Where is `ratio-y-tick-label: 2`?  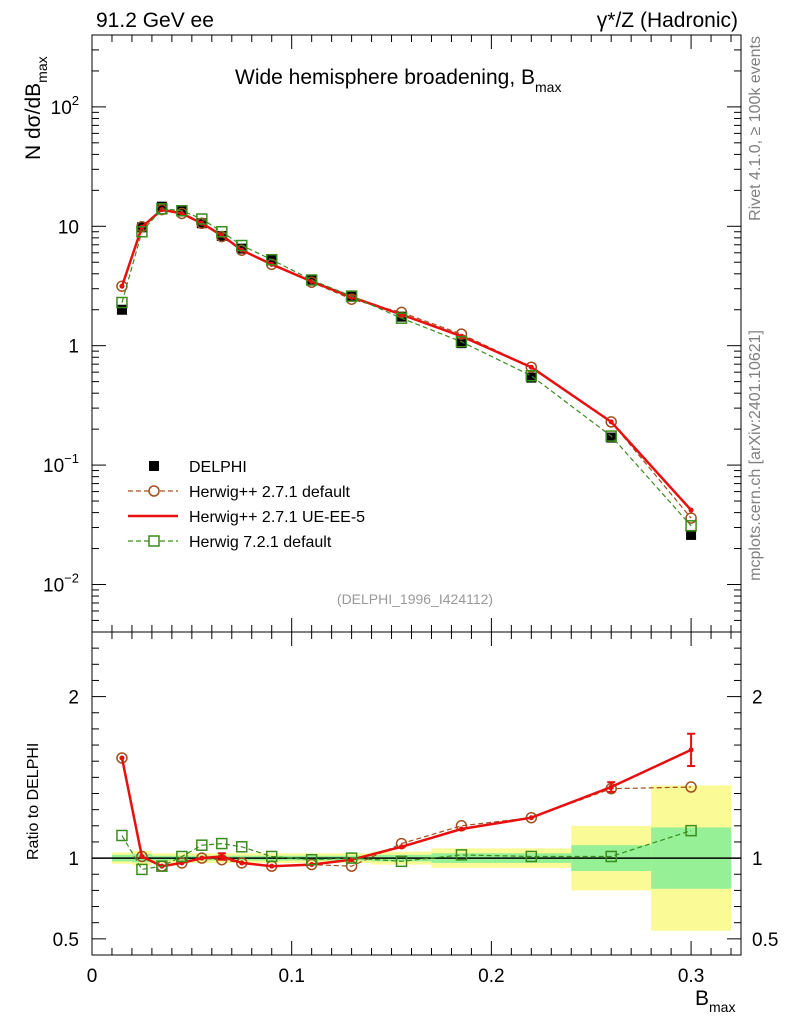 ratio-y-tick-label: 2 is located at coordinates (73, 698).